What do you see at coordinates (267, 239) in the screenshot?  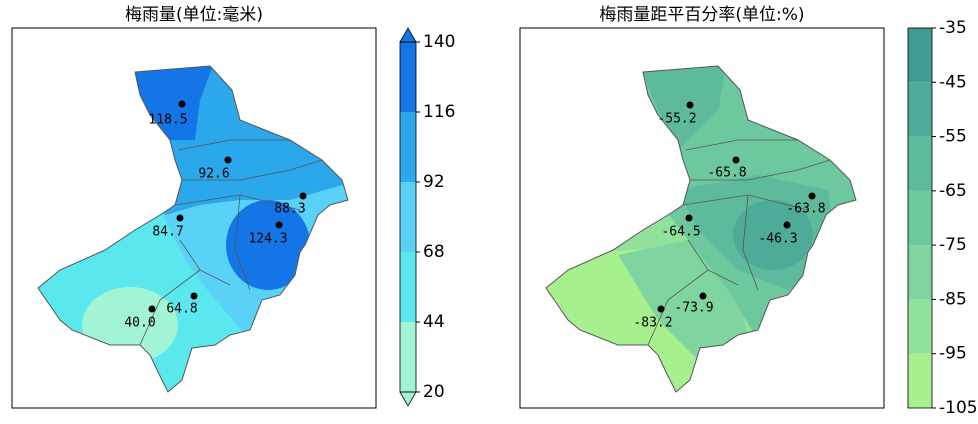 I see `station-label: 124.3` at bounding box center [267, 239].